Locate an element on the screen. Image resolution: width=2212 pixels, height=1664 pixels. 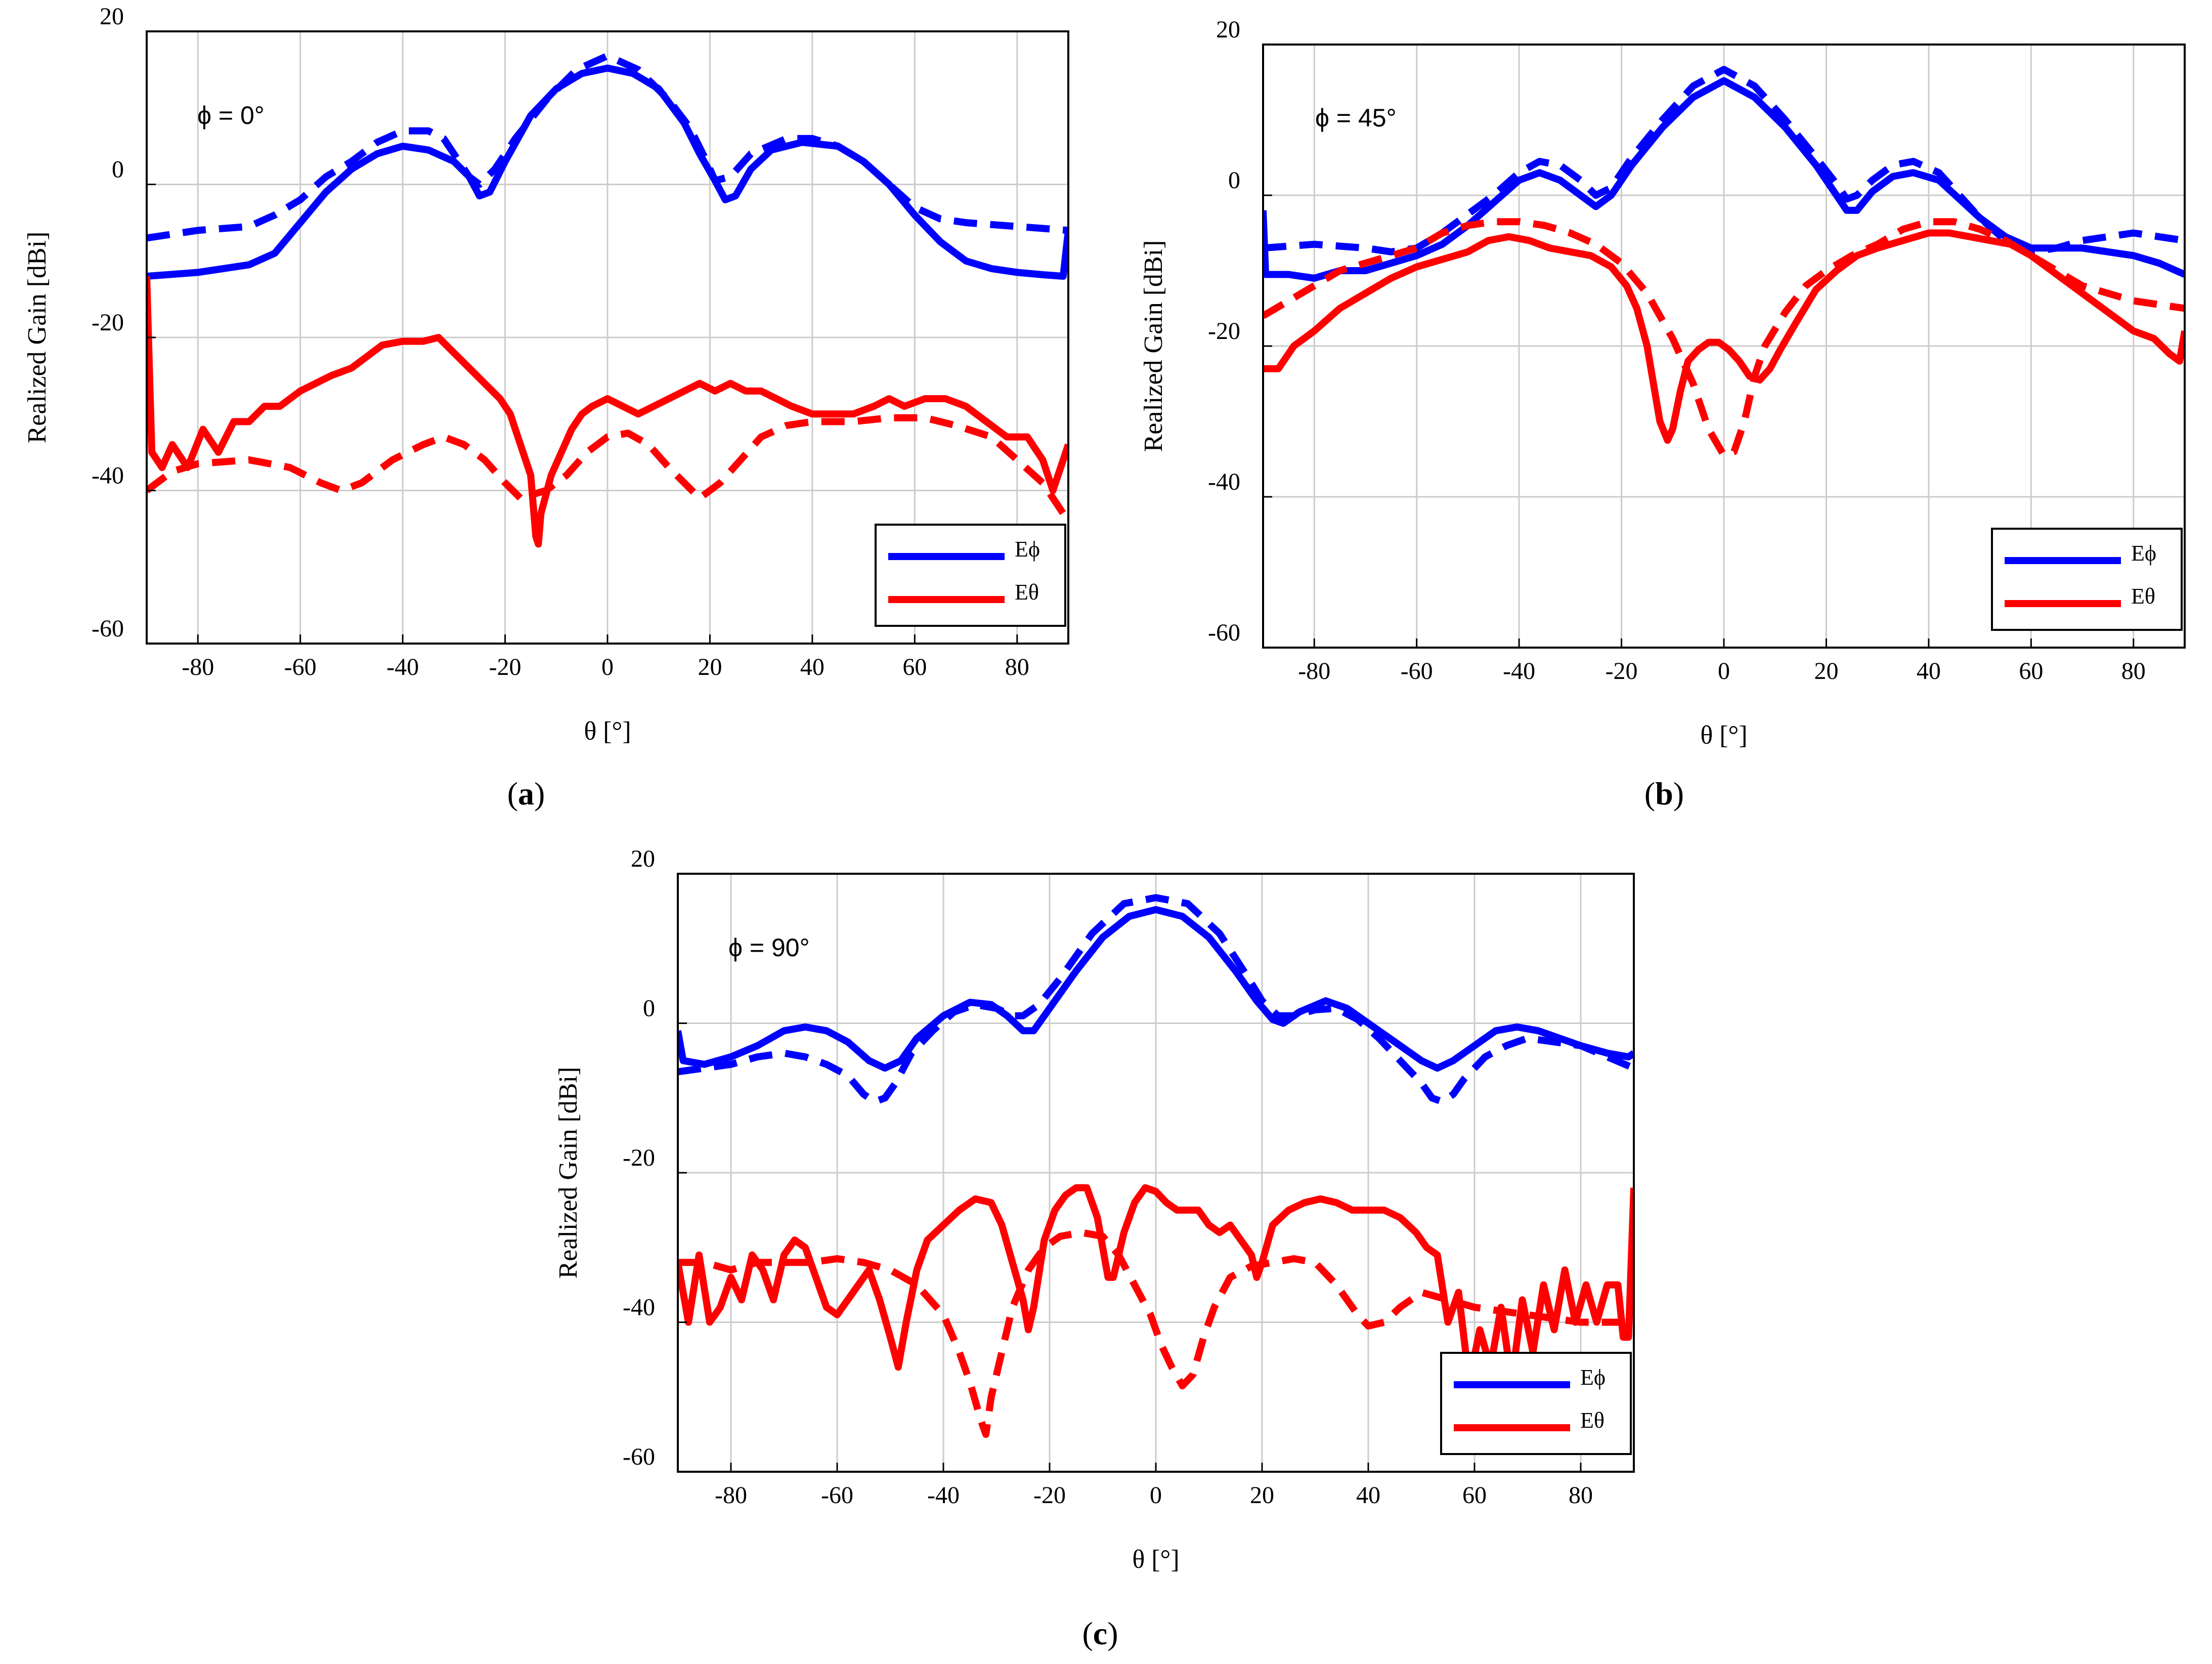
panel-label-letter: c is located at coordinates (1100, 1633).